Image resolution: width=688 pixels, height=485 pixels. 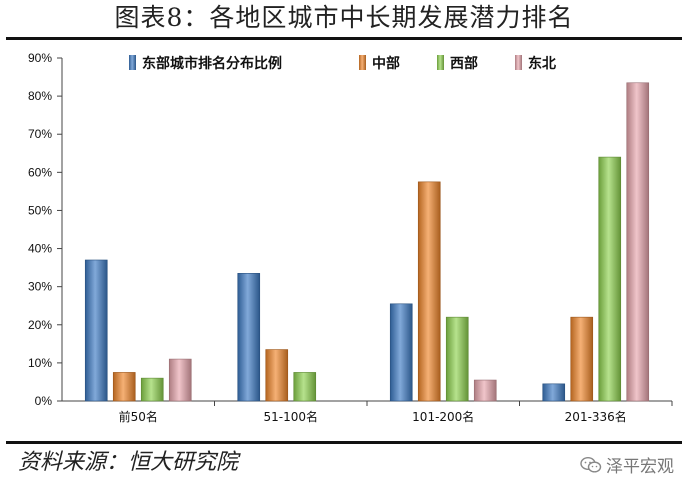 I want to click on y-tick-label: 20%, so click(x=40, y=325).